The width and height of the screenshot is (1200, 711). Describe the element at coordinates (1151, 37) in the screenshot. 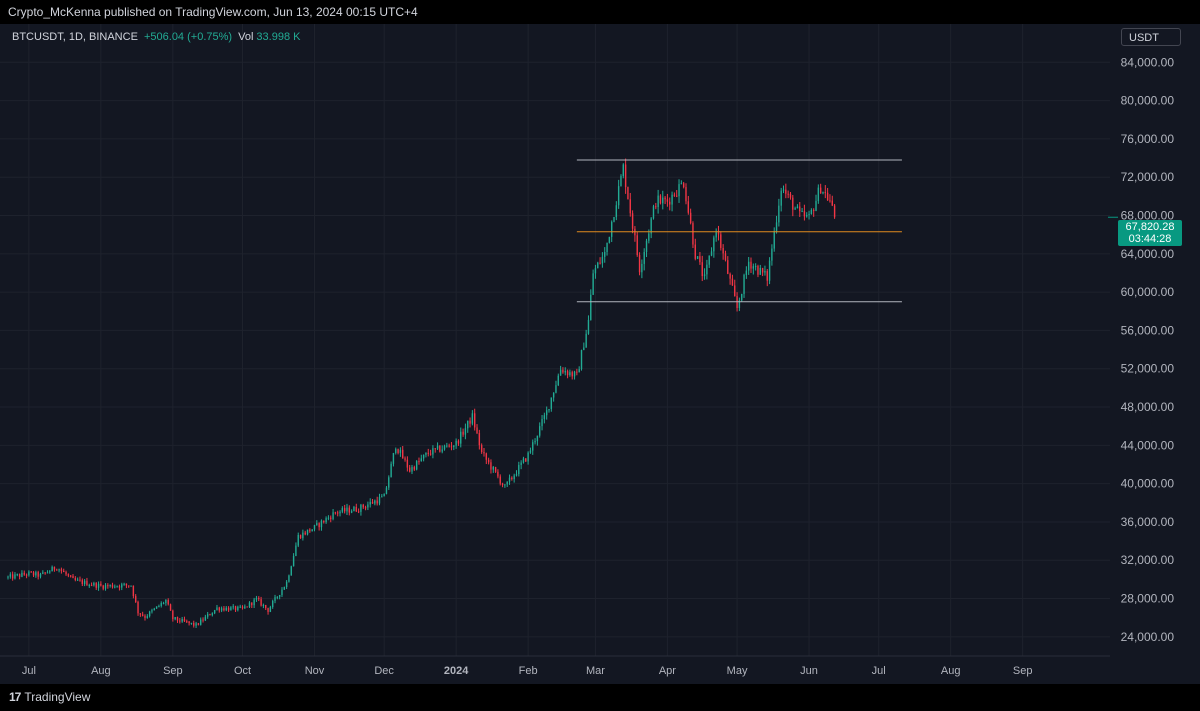

I see `currency-selector: USDT` at that location.